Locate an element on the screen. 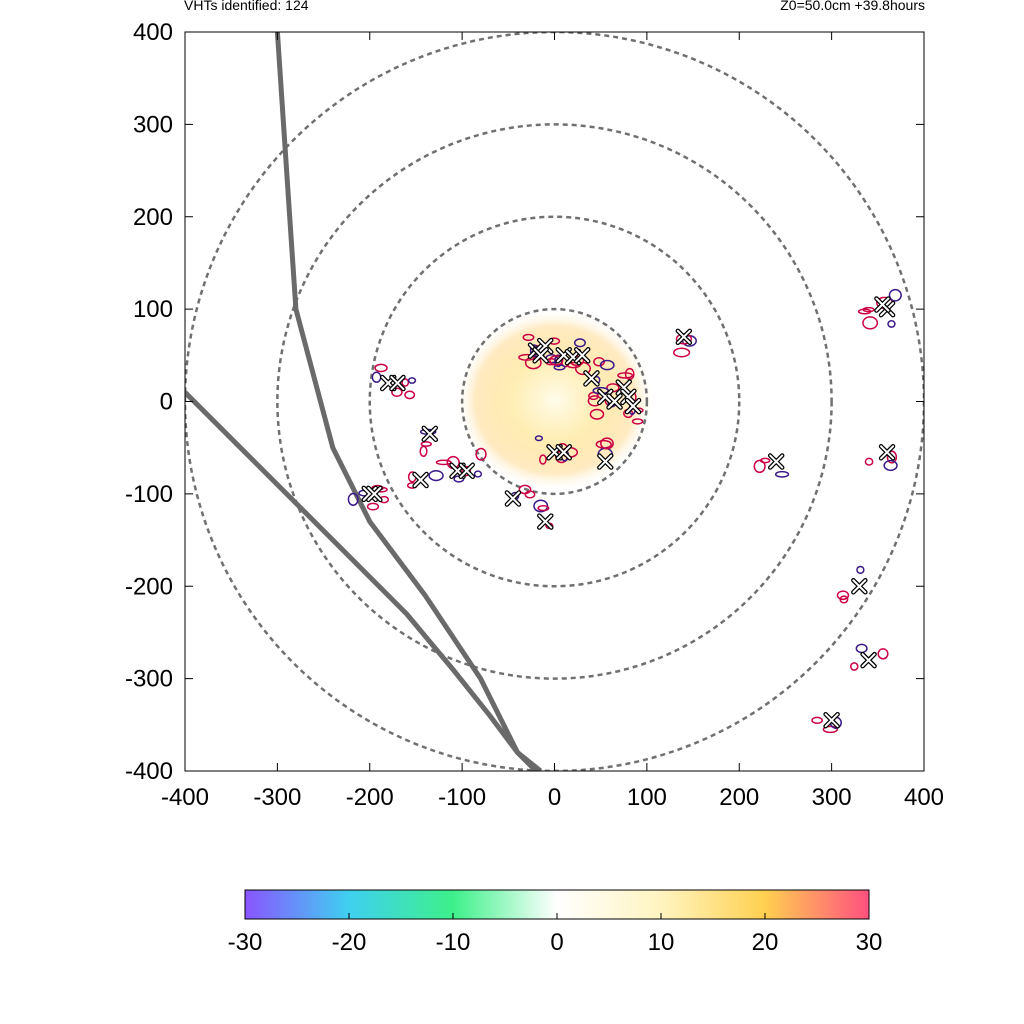  run-info-label: Z0=50.0cm +39.8hours is located at coordinates (852, 6).